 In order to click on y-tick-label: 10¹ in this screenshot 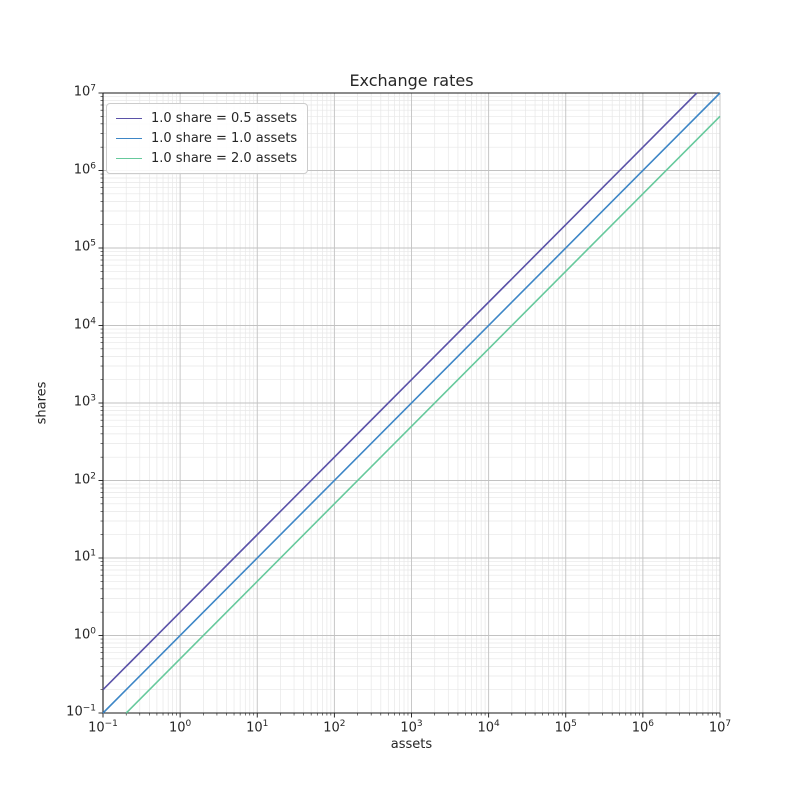, I will do `click(84, 556)`.